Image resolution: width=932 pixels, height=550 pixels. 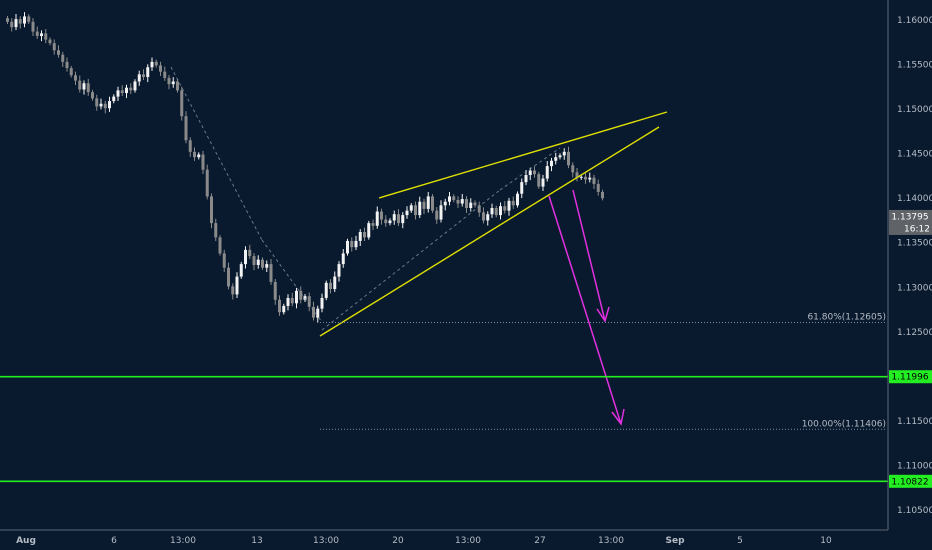 What do you see at coordinates (910, 222) in the screenshot?
I see `current-price-badge` at bounding box center [910, 222].